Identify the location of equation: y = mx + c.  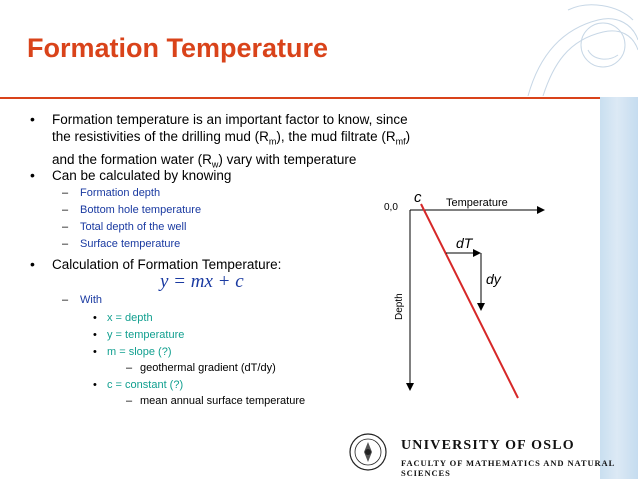
(202, 281).